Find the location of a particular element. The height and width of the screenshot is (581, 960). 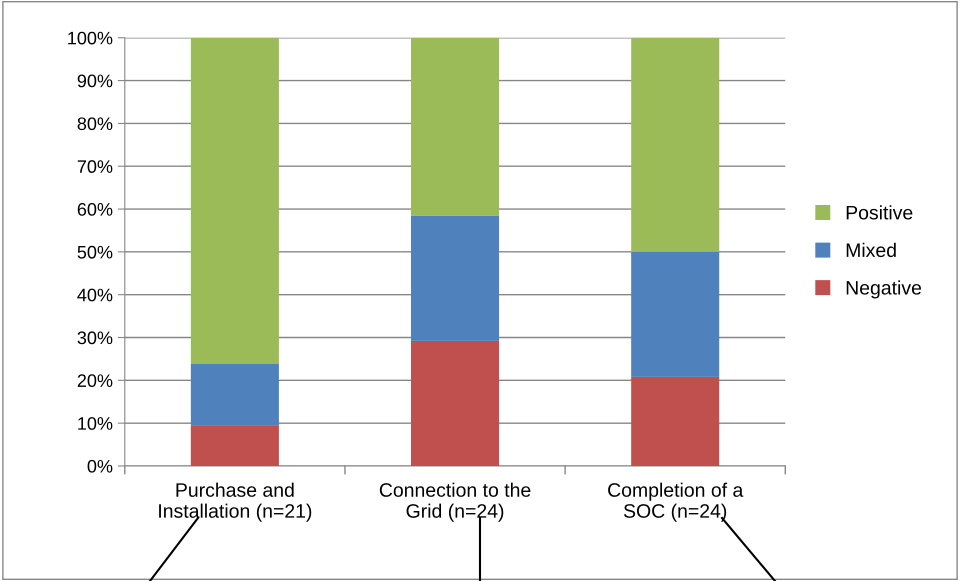

y-tick-label: 100% is located at coordinates (90, 38).